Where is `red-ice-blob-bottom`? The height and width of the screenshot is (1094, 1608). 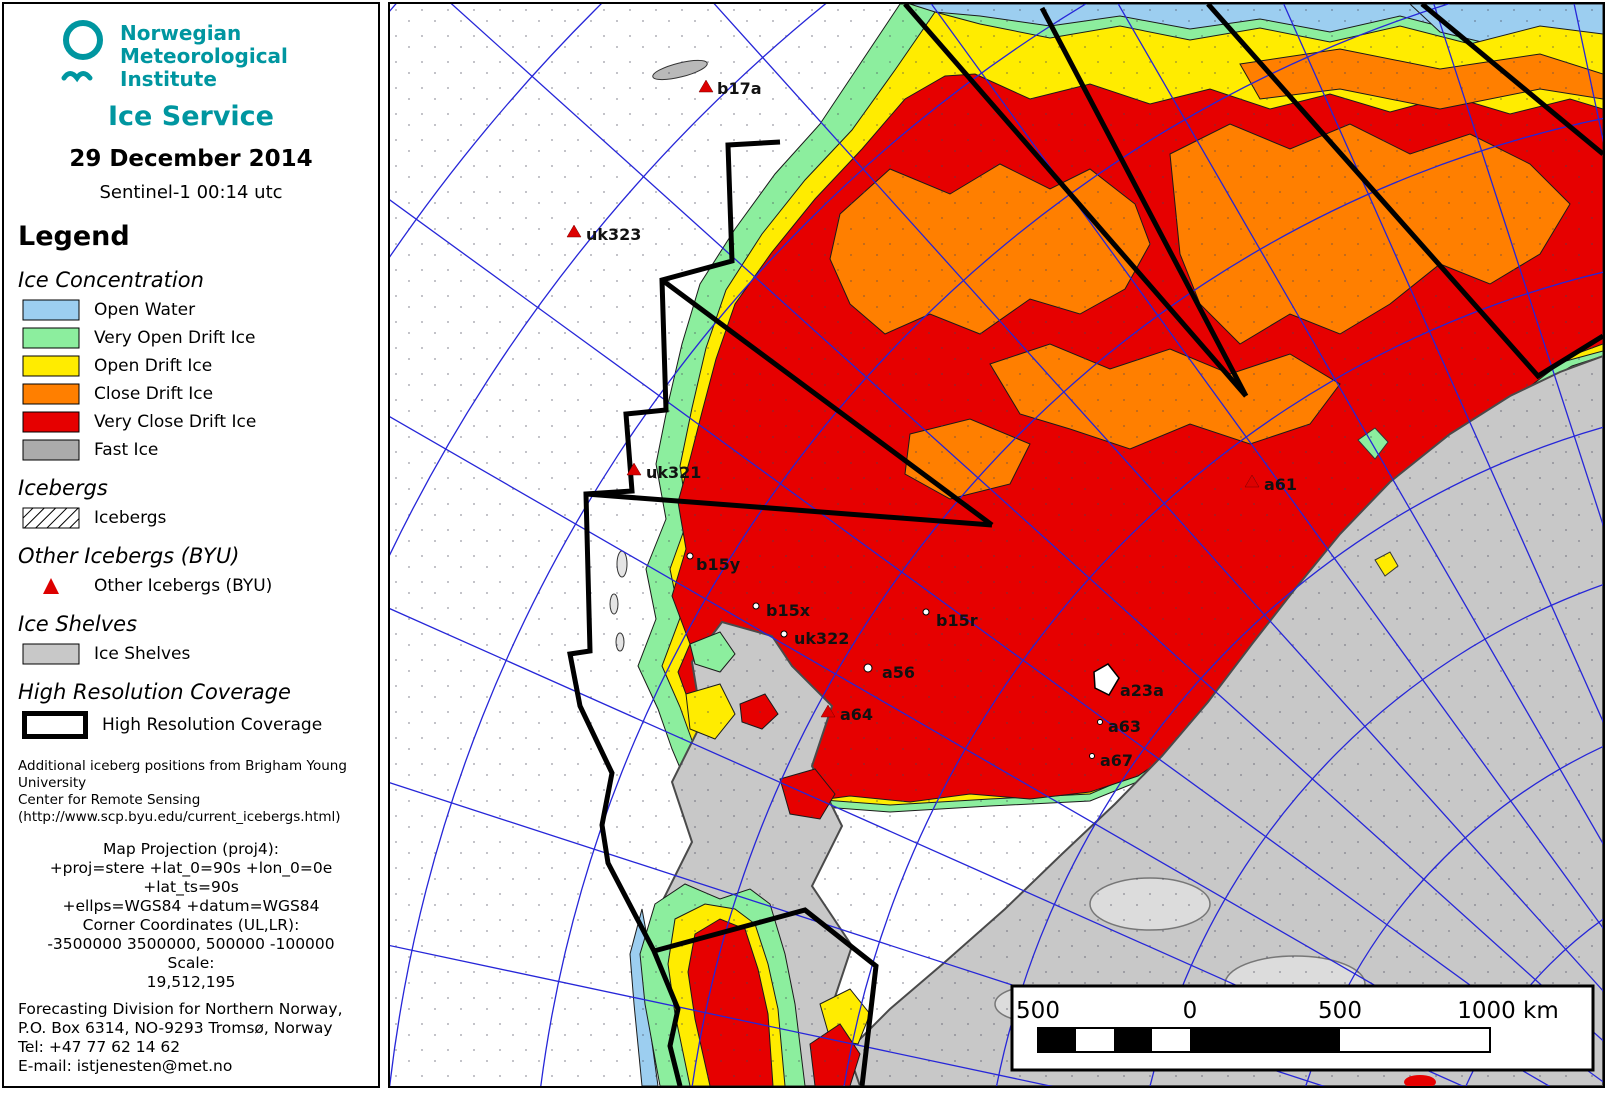 red-ice-blob-bottom is located at coordinates (1420, 1080).